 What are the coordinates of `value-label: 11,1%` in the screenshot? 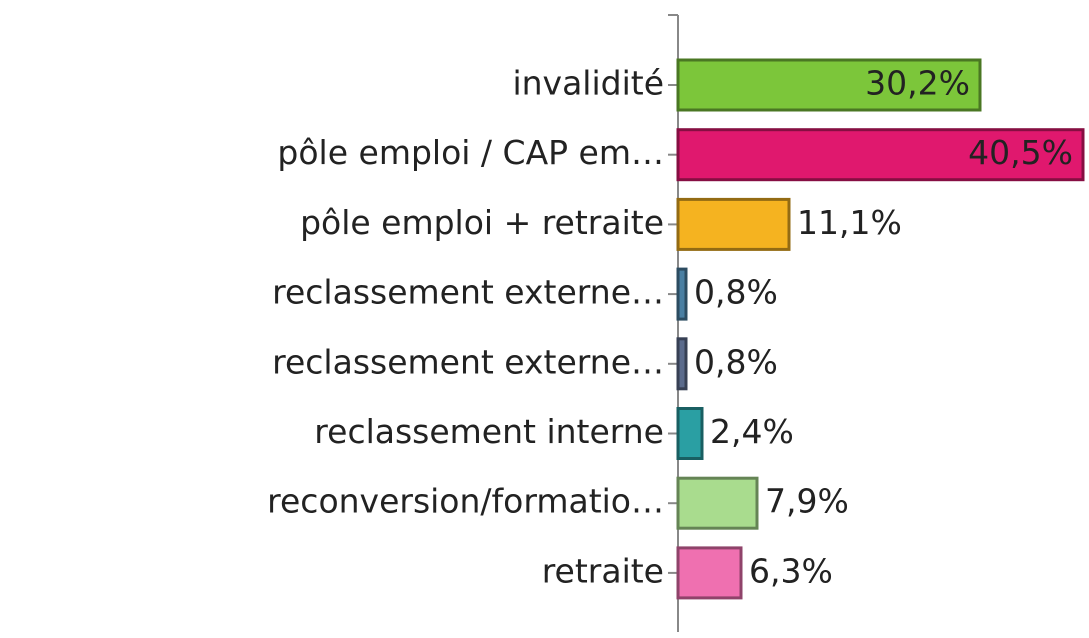 It's located at (849, 222).